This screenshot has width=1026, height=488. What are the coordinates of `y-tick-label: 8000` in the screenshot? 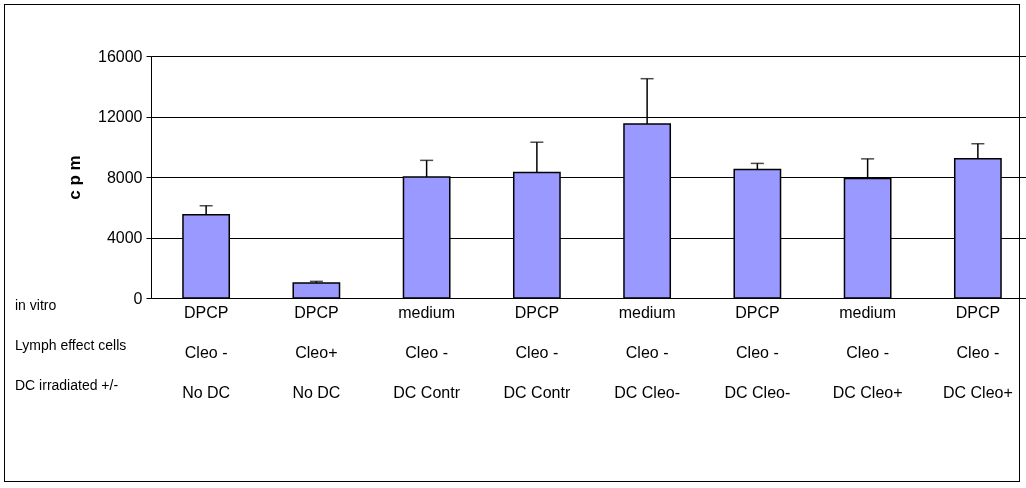 It's located at (124, 177).